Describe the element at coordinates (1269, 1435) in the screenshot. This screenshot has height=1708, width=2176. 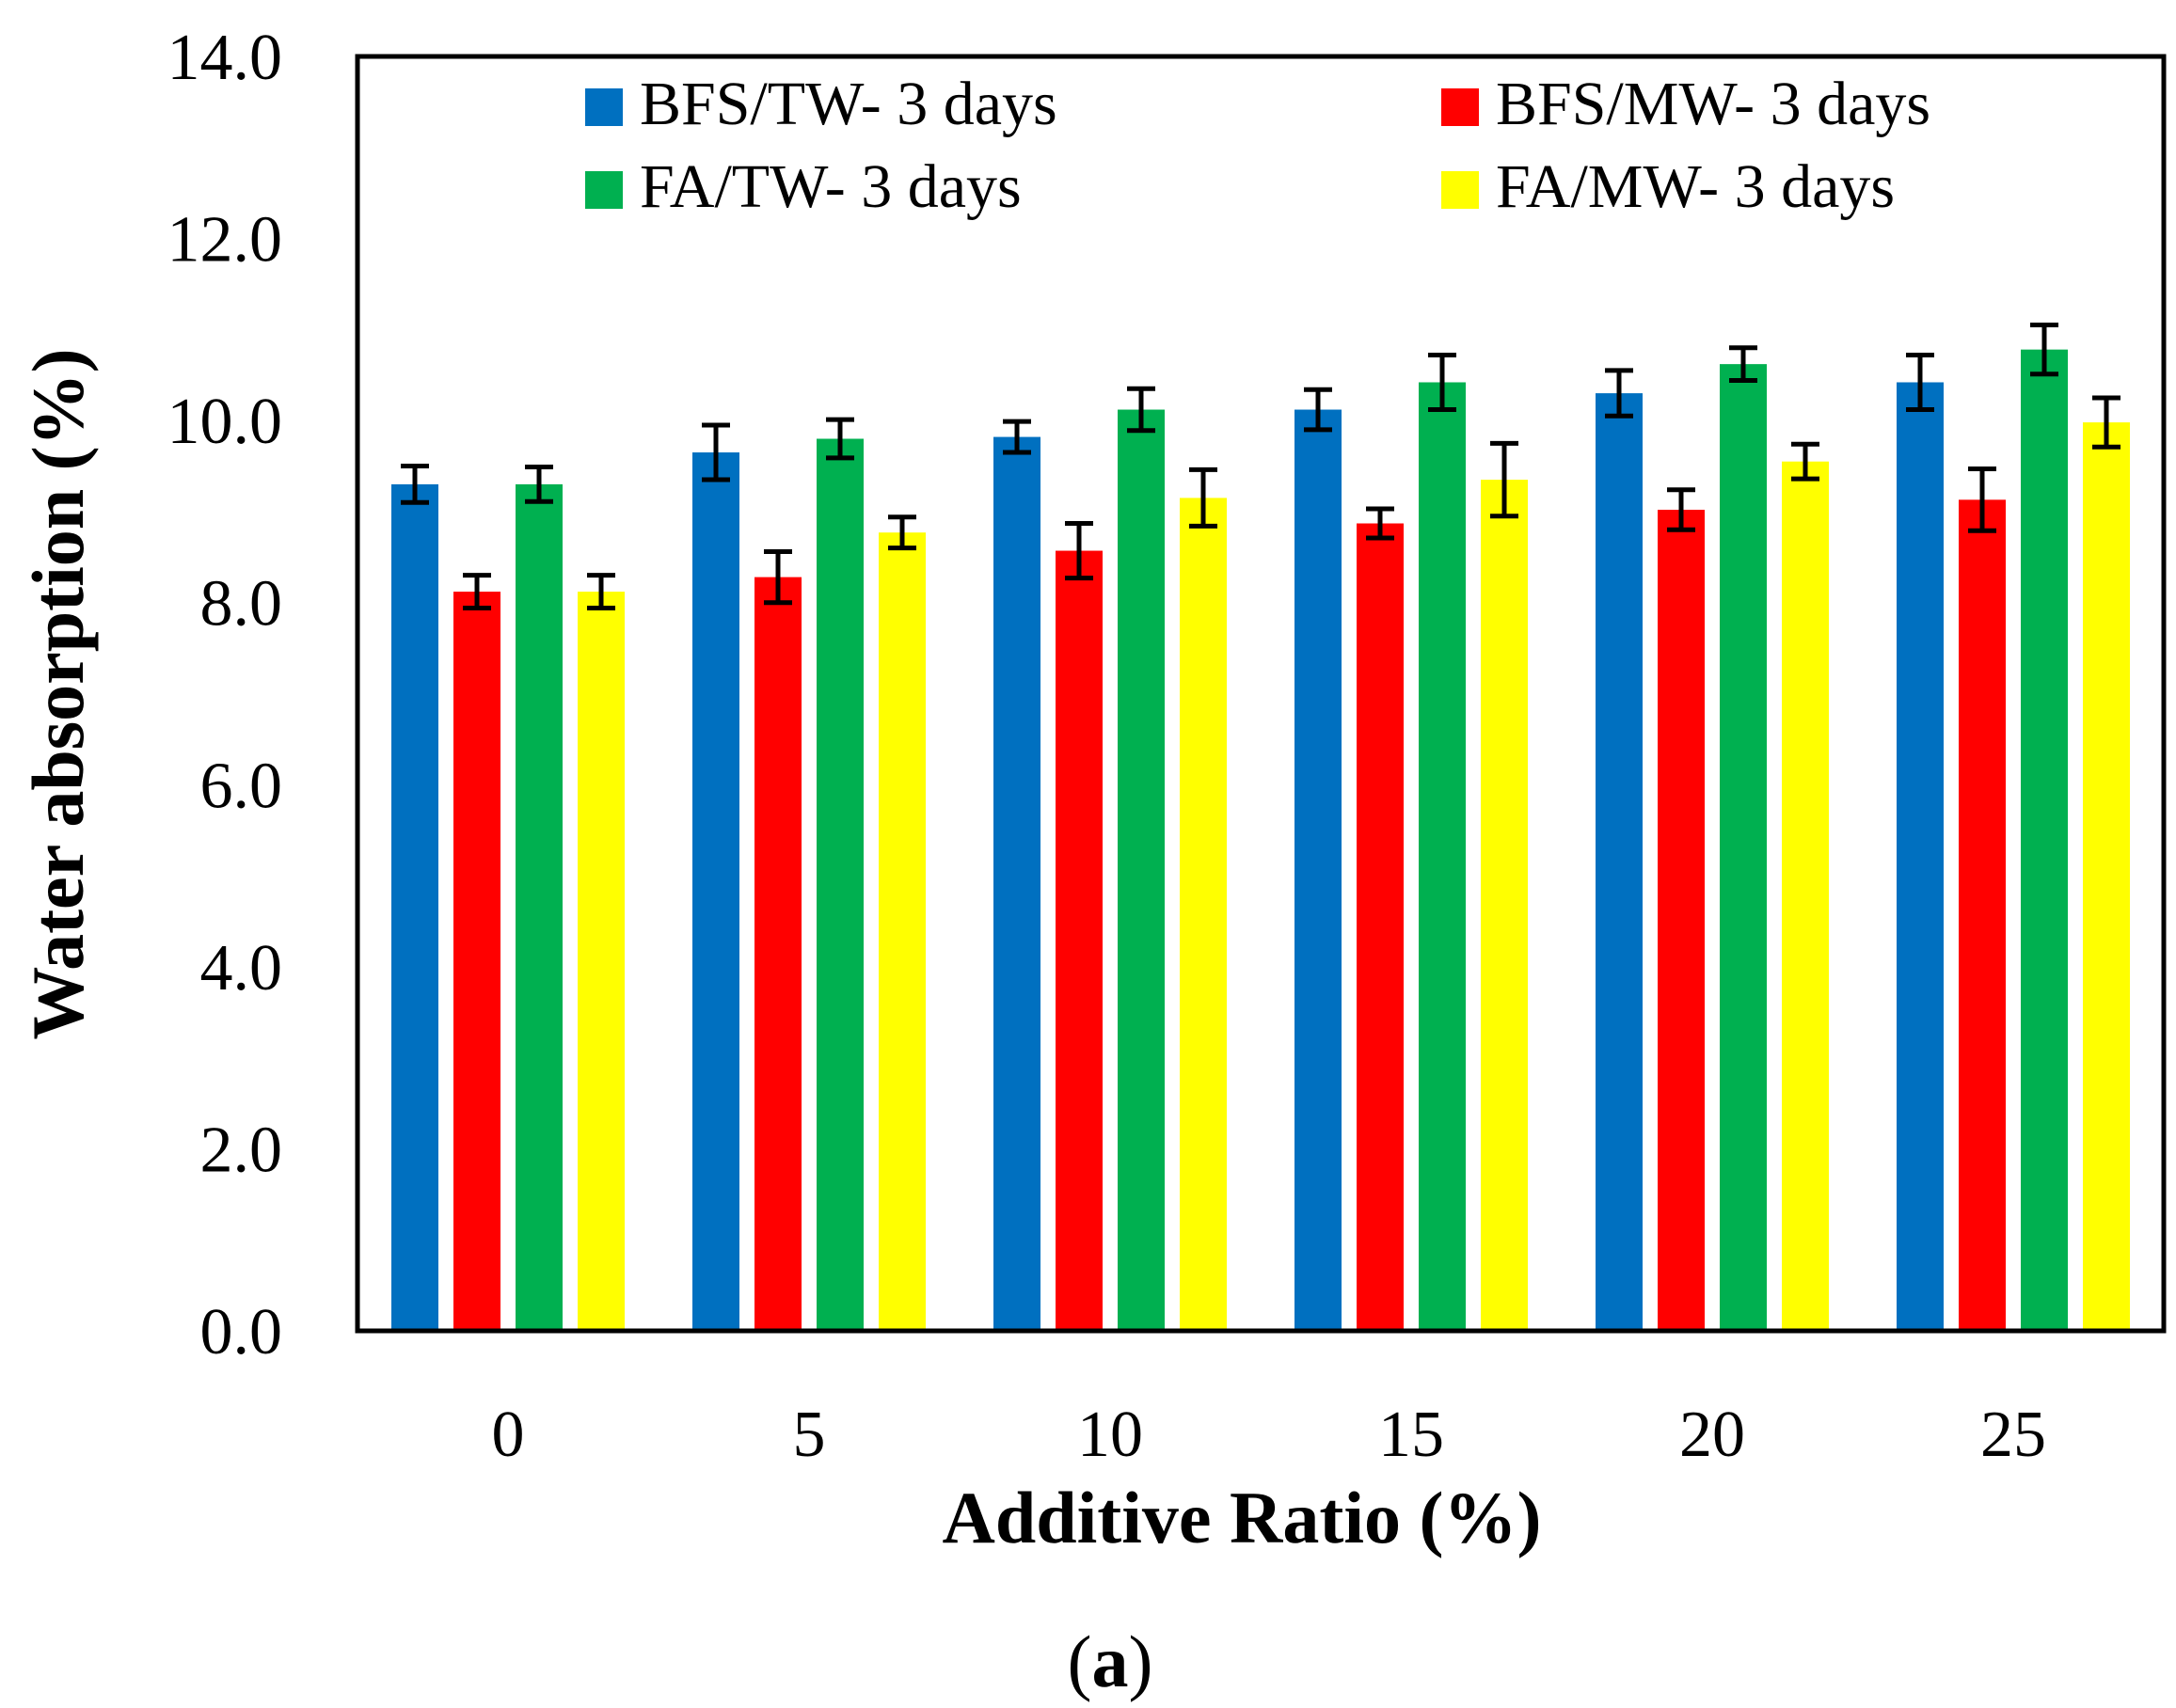
I see `x-axis-tick-labels: 0 5 10 15 20 25` at that location.